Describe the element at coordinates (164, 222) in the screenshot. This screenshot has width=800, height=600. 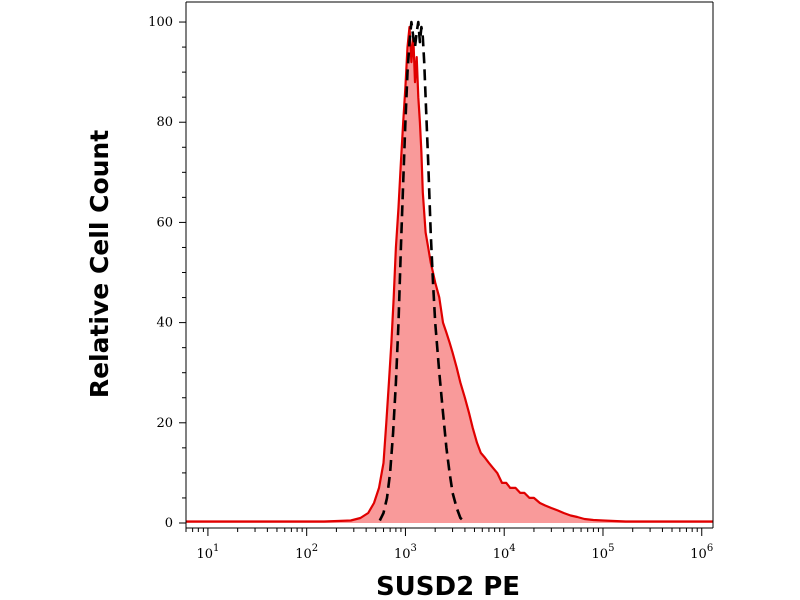
I see `y-tick-label: 60` at that location.